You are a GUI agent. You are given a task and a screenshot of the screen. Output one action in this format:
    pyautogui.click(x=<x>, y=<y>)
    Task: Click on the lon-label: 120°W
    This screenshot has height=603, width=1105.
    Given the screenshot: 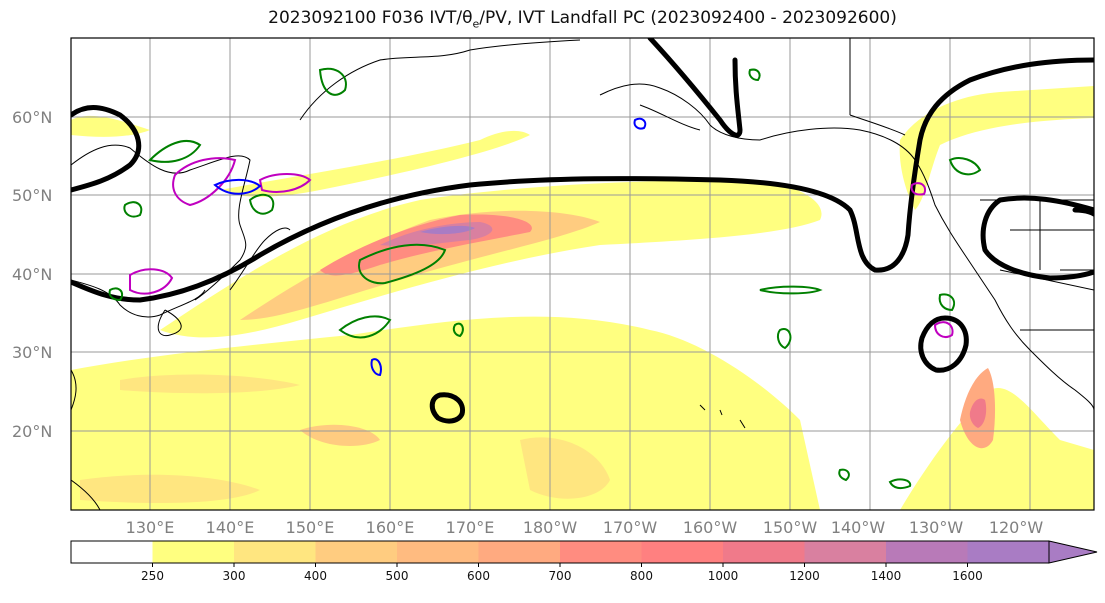 What is the action you would take?
    pyautogui.click(x=1016, y=527)
    